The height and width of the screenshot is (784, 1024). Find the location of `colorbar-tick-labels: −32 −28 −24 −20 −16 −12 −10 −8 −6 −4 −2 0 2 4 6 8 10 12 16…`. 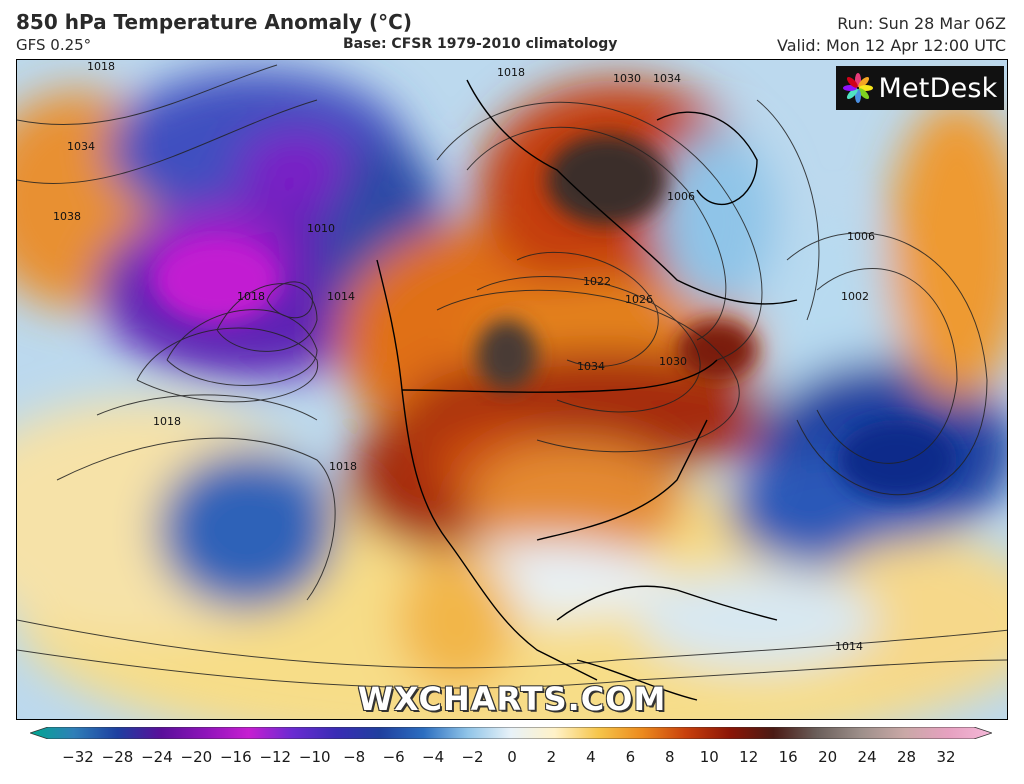

colorbar-tick-labels: −32 −28 −24 −20 −16 −12 −10 −8 −6 −4 −2 0 2 4 6 8 10 12 16… is located at coordinates (512, 759).